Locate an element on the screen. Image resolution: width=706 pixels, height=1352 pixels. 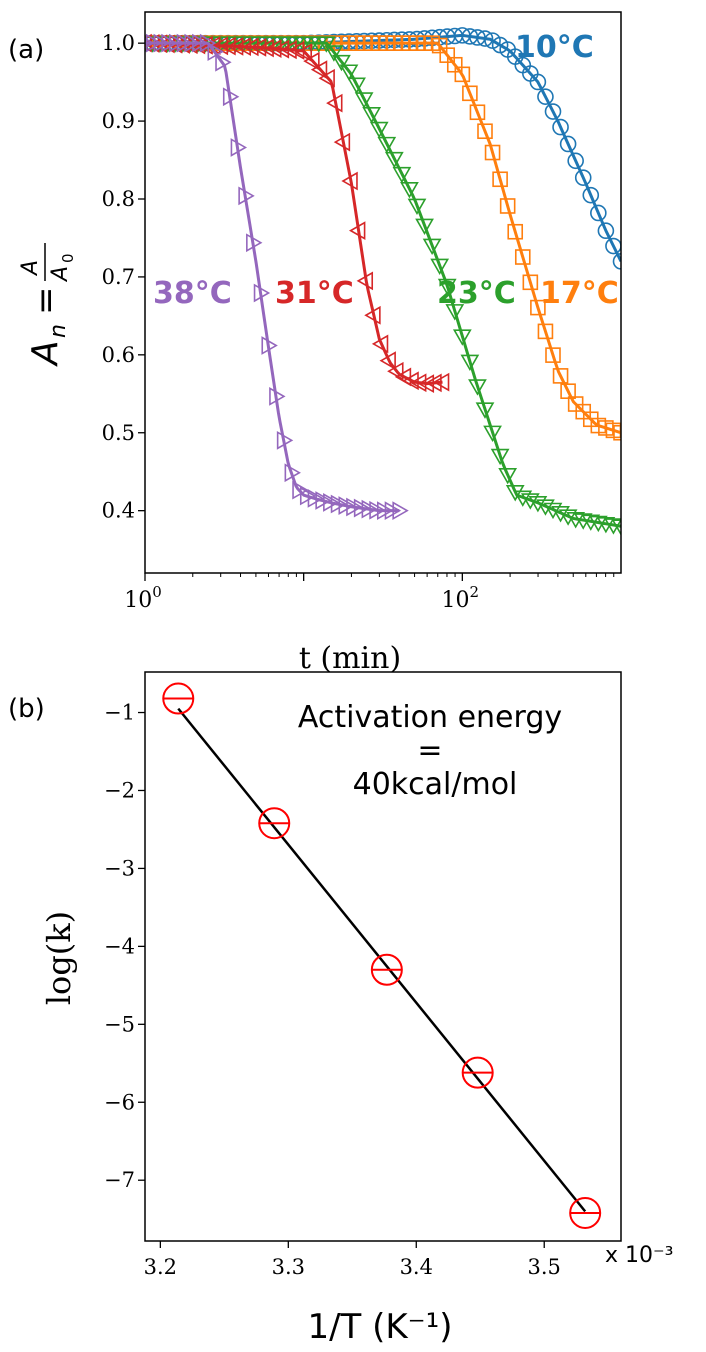
series-label-0: 10°C is located at coordinates (554, 47).